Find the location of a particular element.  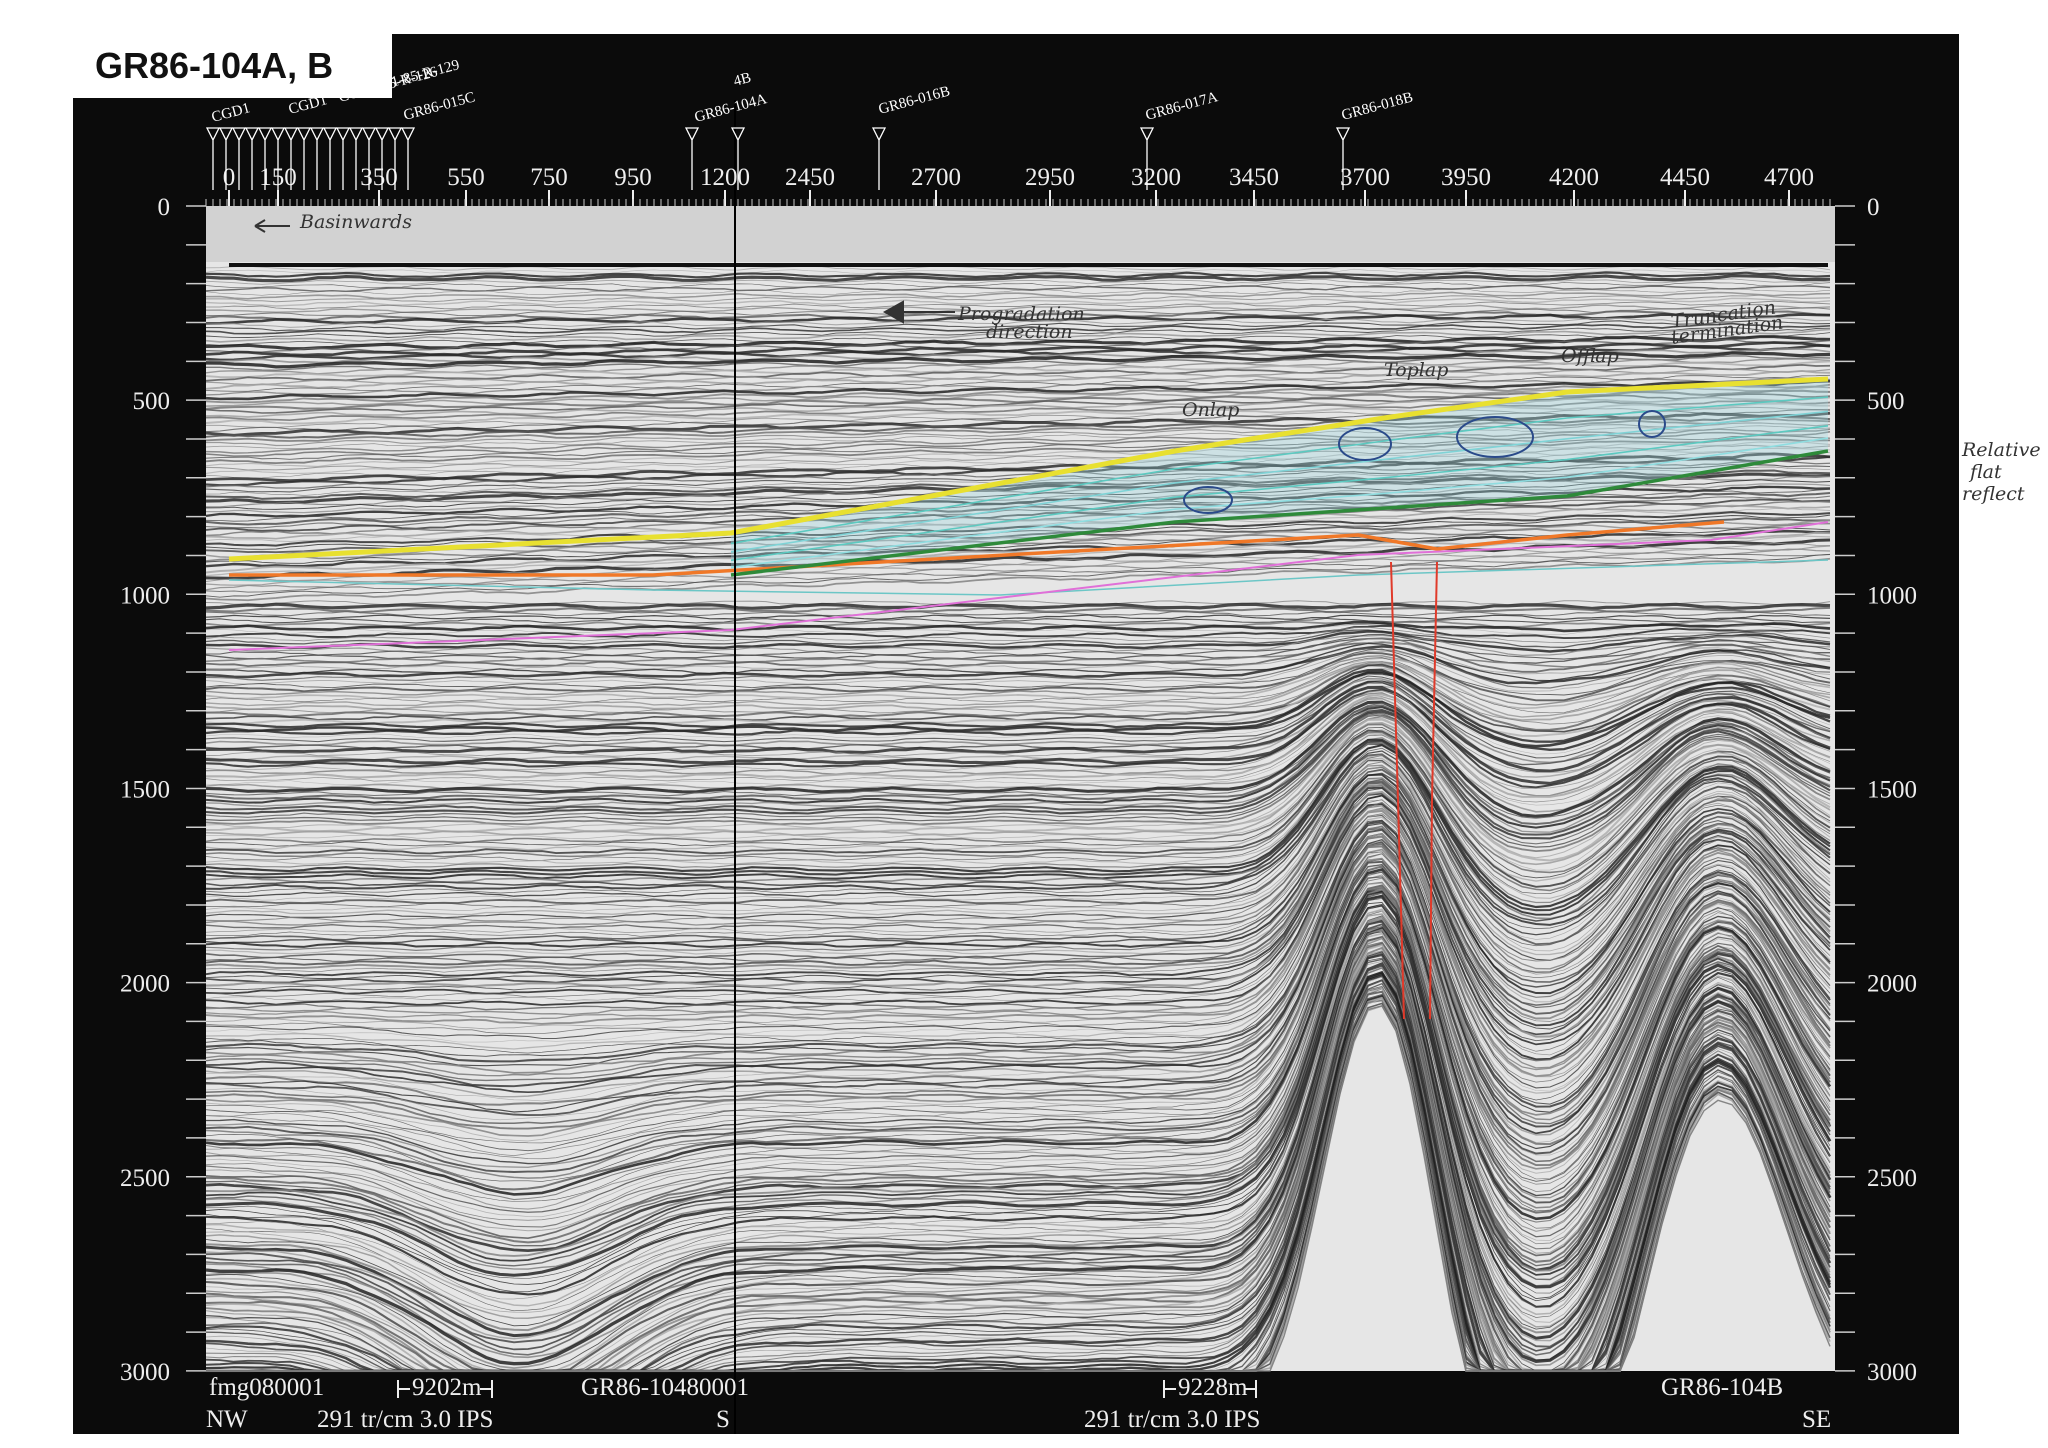

top-axis-label: 2450 is located at coordinates (810, 177).